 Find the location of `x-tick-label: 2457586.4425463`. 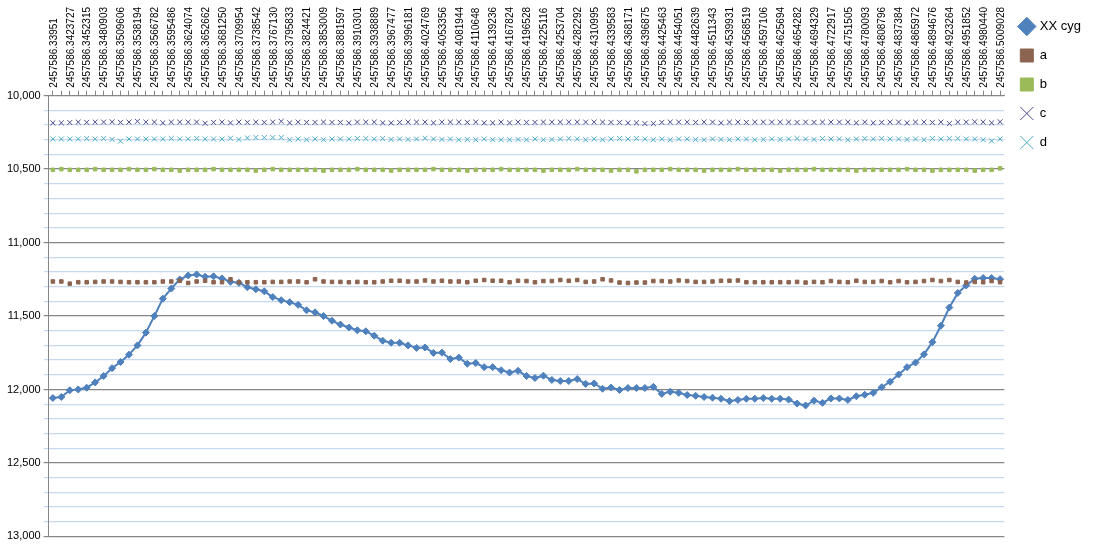

x-tick-label: 2457586.4425463 is located at coordinates (662, 47).